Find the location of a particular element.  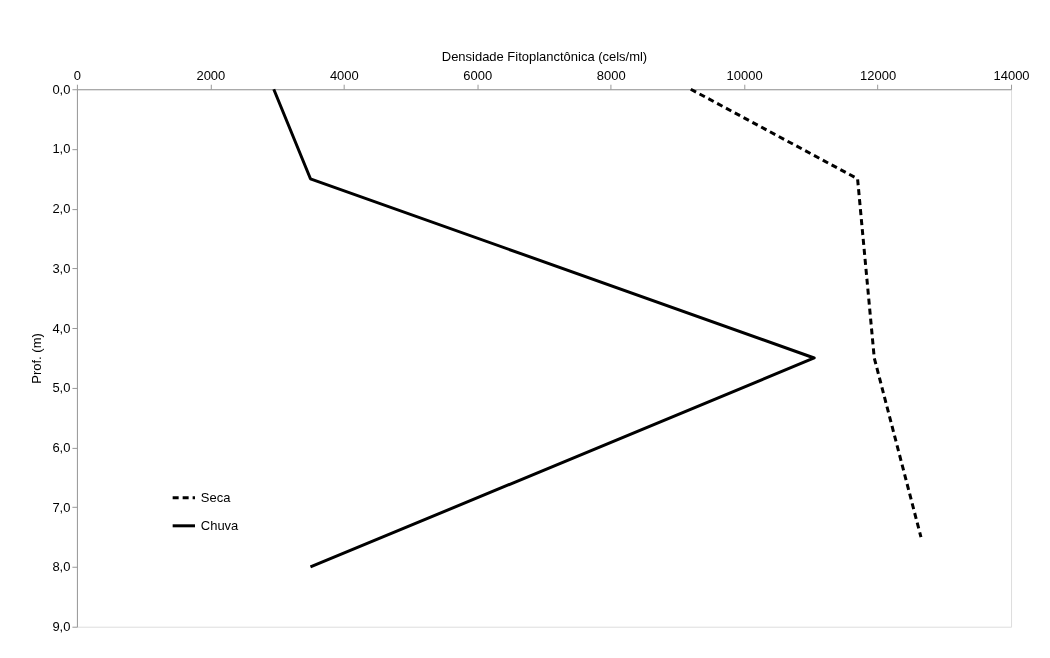

y-tick-label: 2,0 is located at coordinates (61, 209).